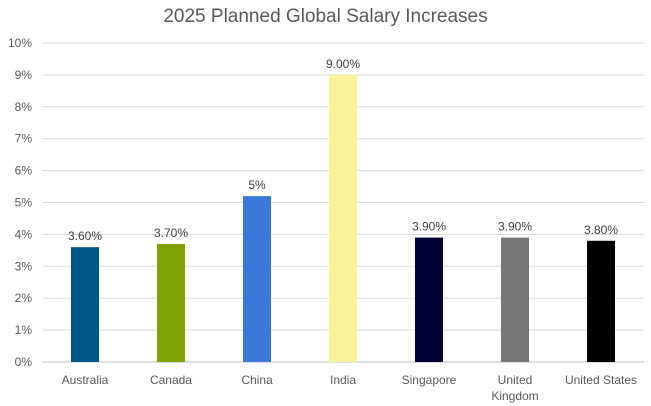 This screenshot has width=651, height=406. What do you see at coordinates (171, 233) in the screenshot?
I see `data-label: 3.70%` at bounding box center [171, 233].